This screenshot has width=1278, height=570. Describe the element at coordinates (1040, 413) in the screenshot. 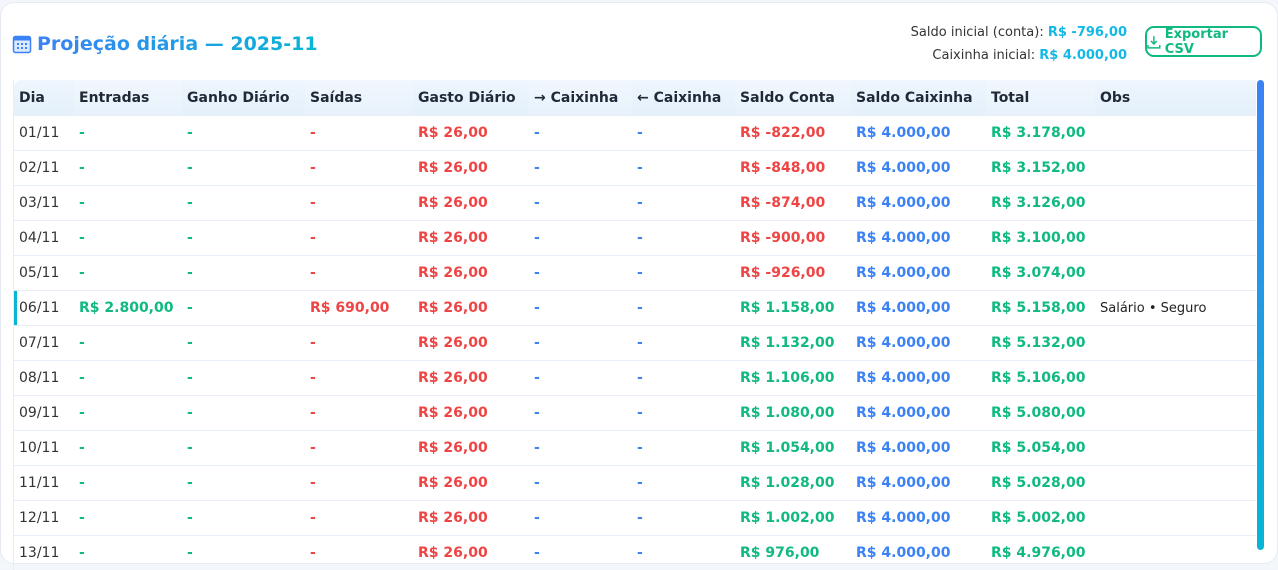

I see `cell: R$ 5.080,00` at that location.